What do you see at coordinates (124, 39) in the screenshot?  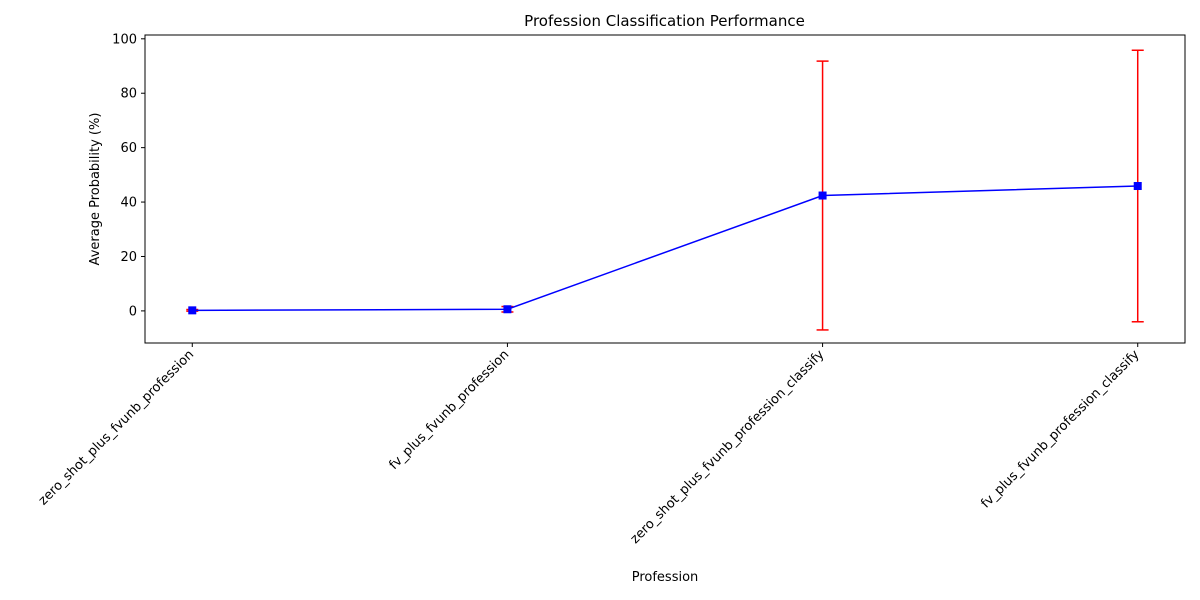 I see `y-tick-label: 100` at bounding box center [124, 39].